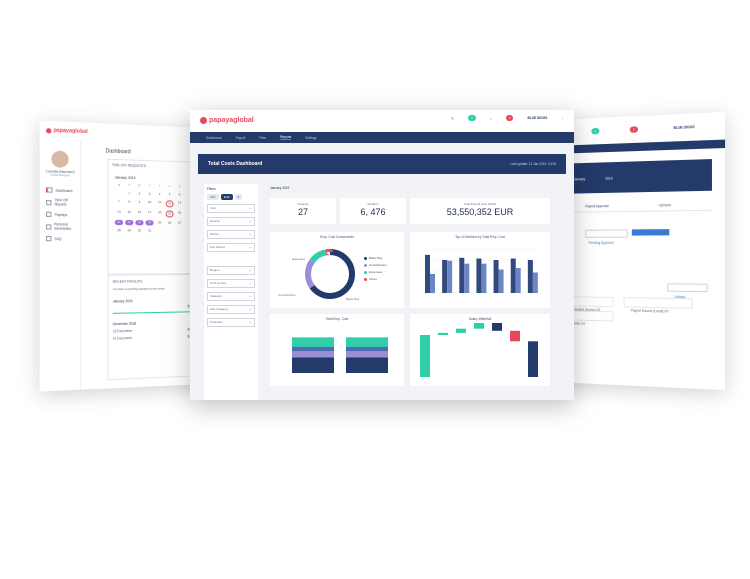  I want to click on pin-icon: ✎, so click(452, 118).